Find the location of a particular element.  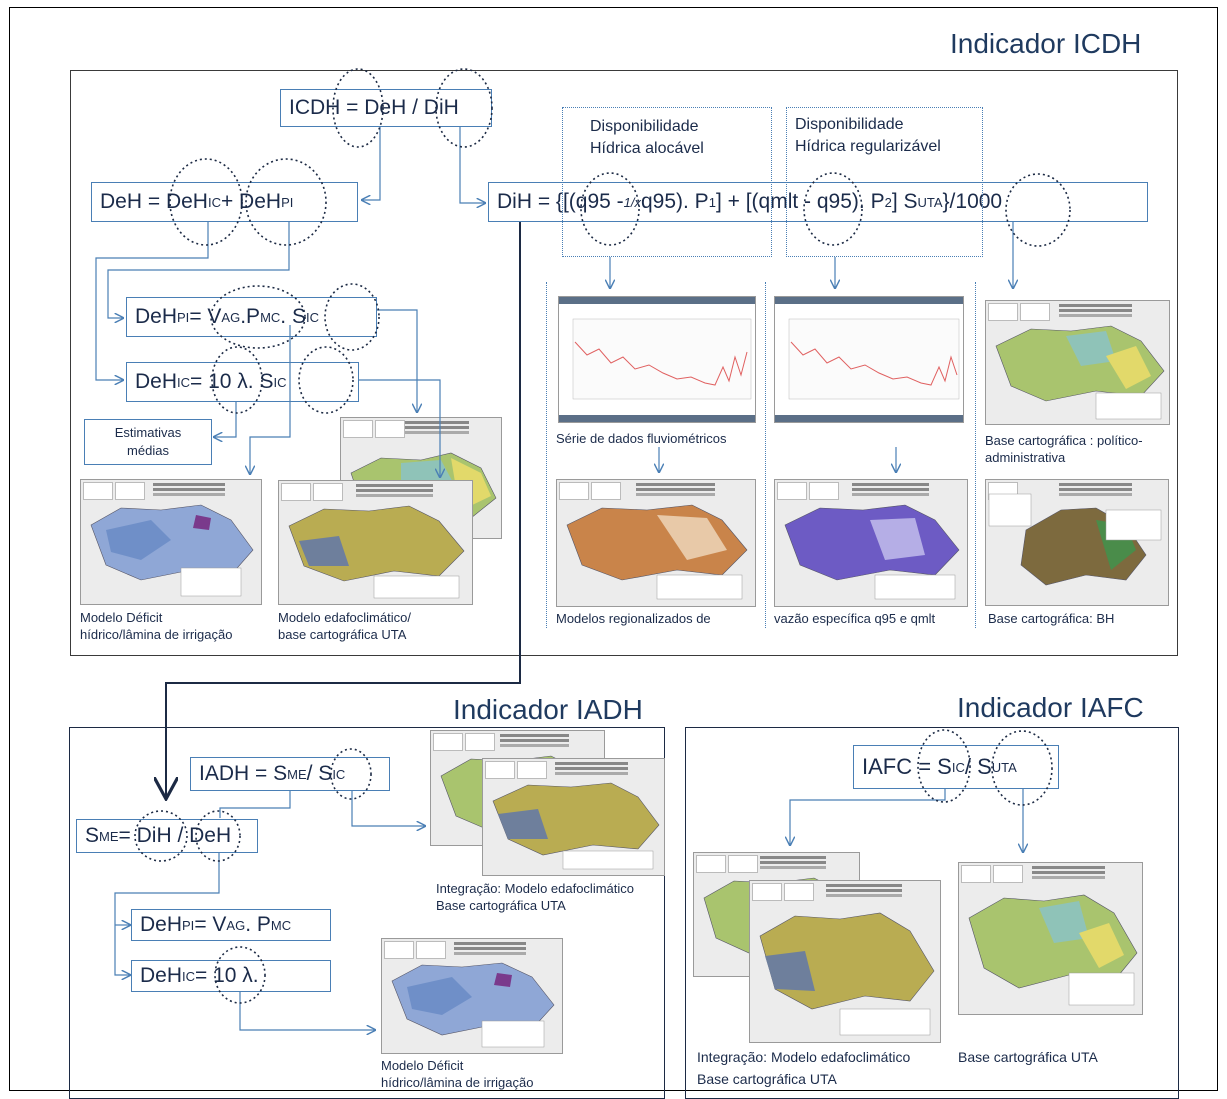

iafc-formula-part: / S is located at coordinates (978, 766).